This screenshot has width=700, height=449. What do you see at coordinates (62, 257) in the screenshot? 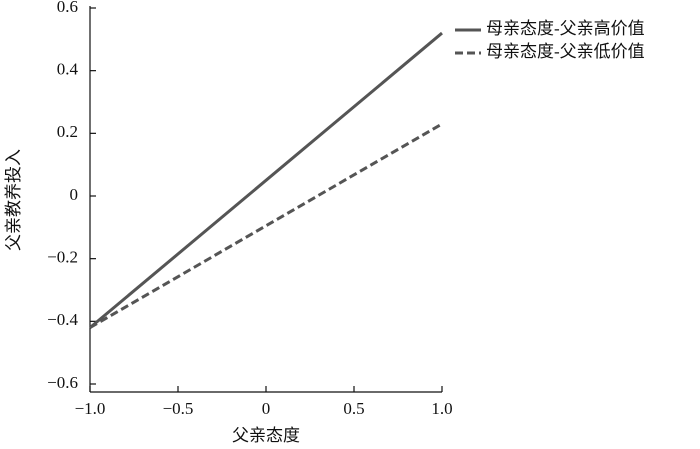
I see `y-tick-label: −0.2` at bounding box center [62, 257].